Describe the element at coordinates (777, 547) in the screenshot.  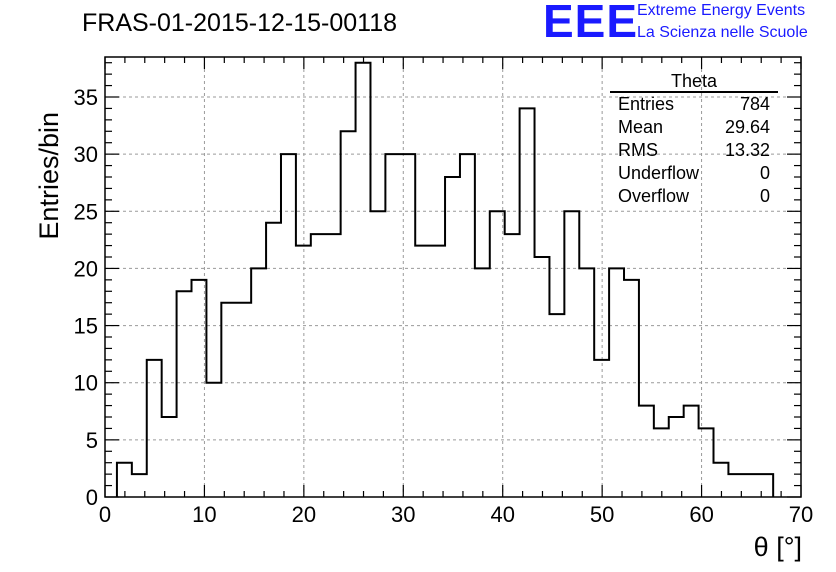
I see `x-axis-label: θ [°]` at that location.